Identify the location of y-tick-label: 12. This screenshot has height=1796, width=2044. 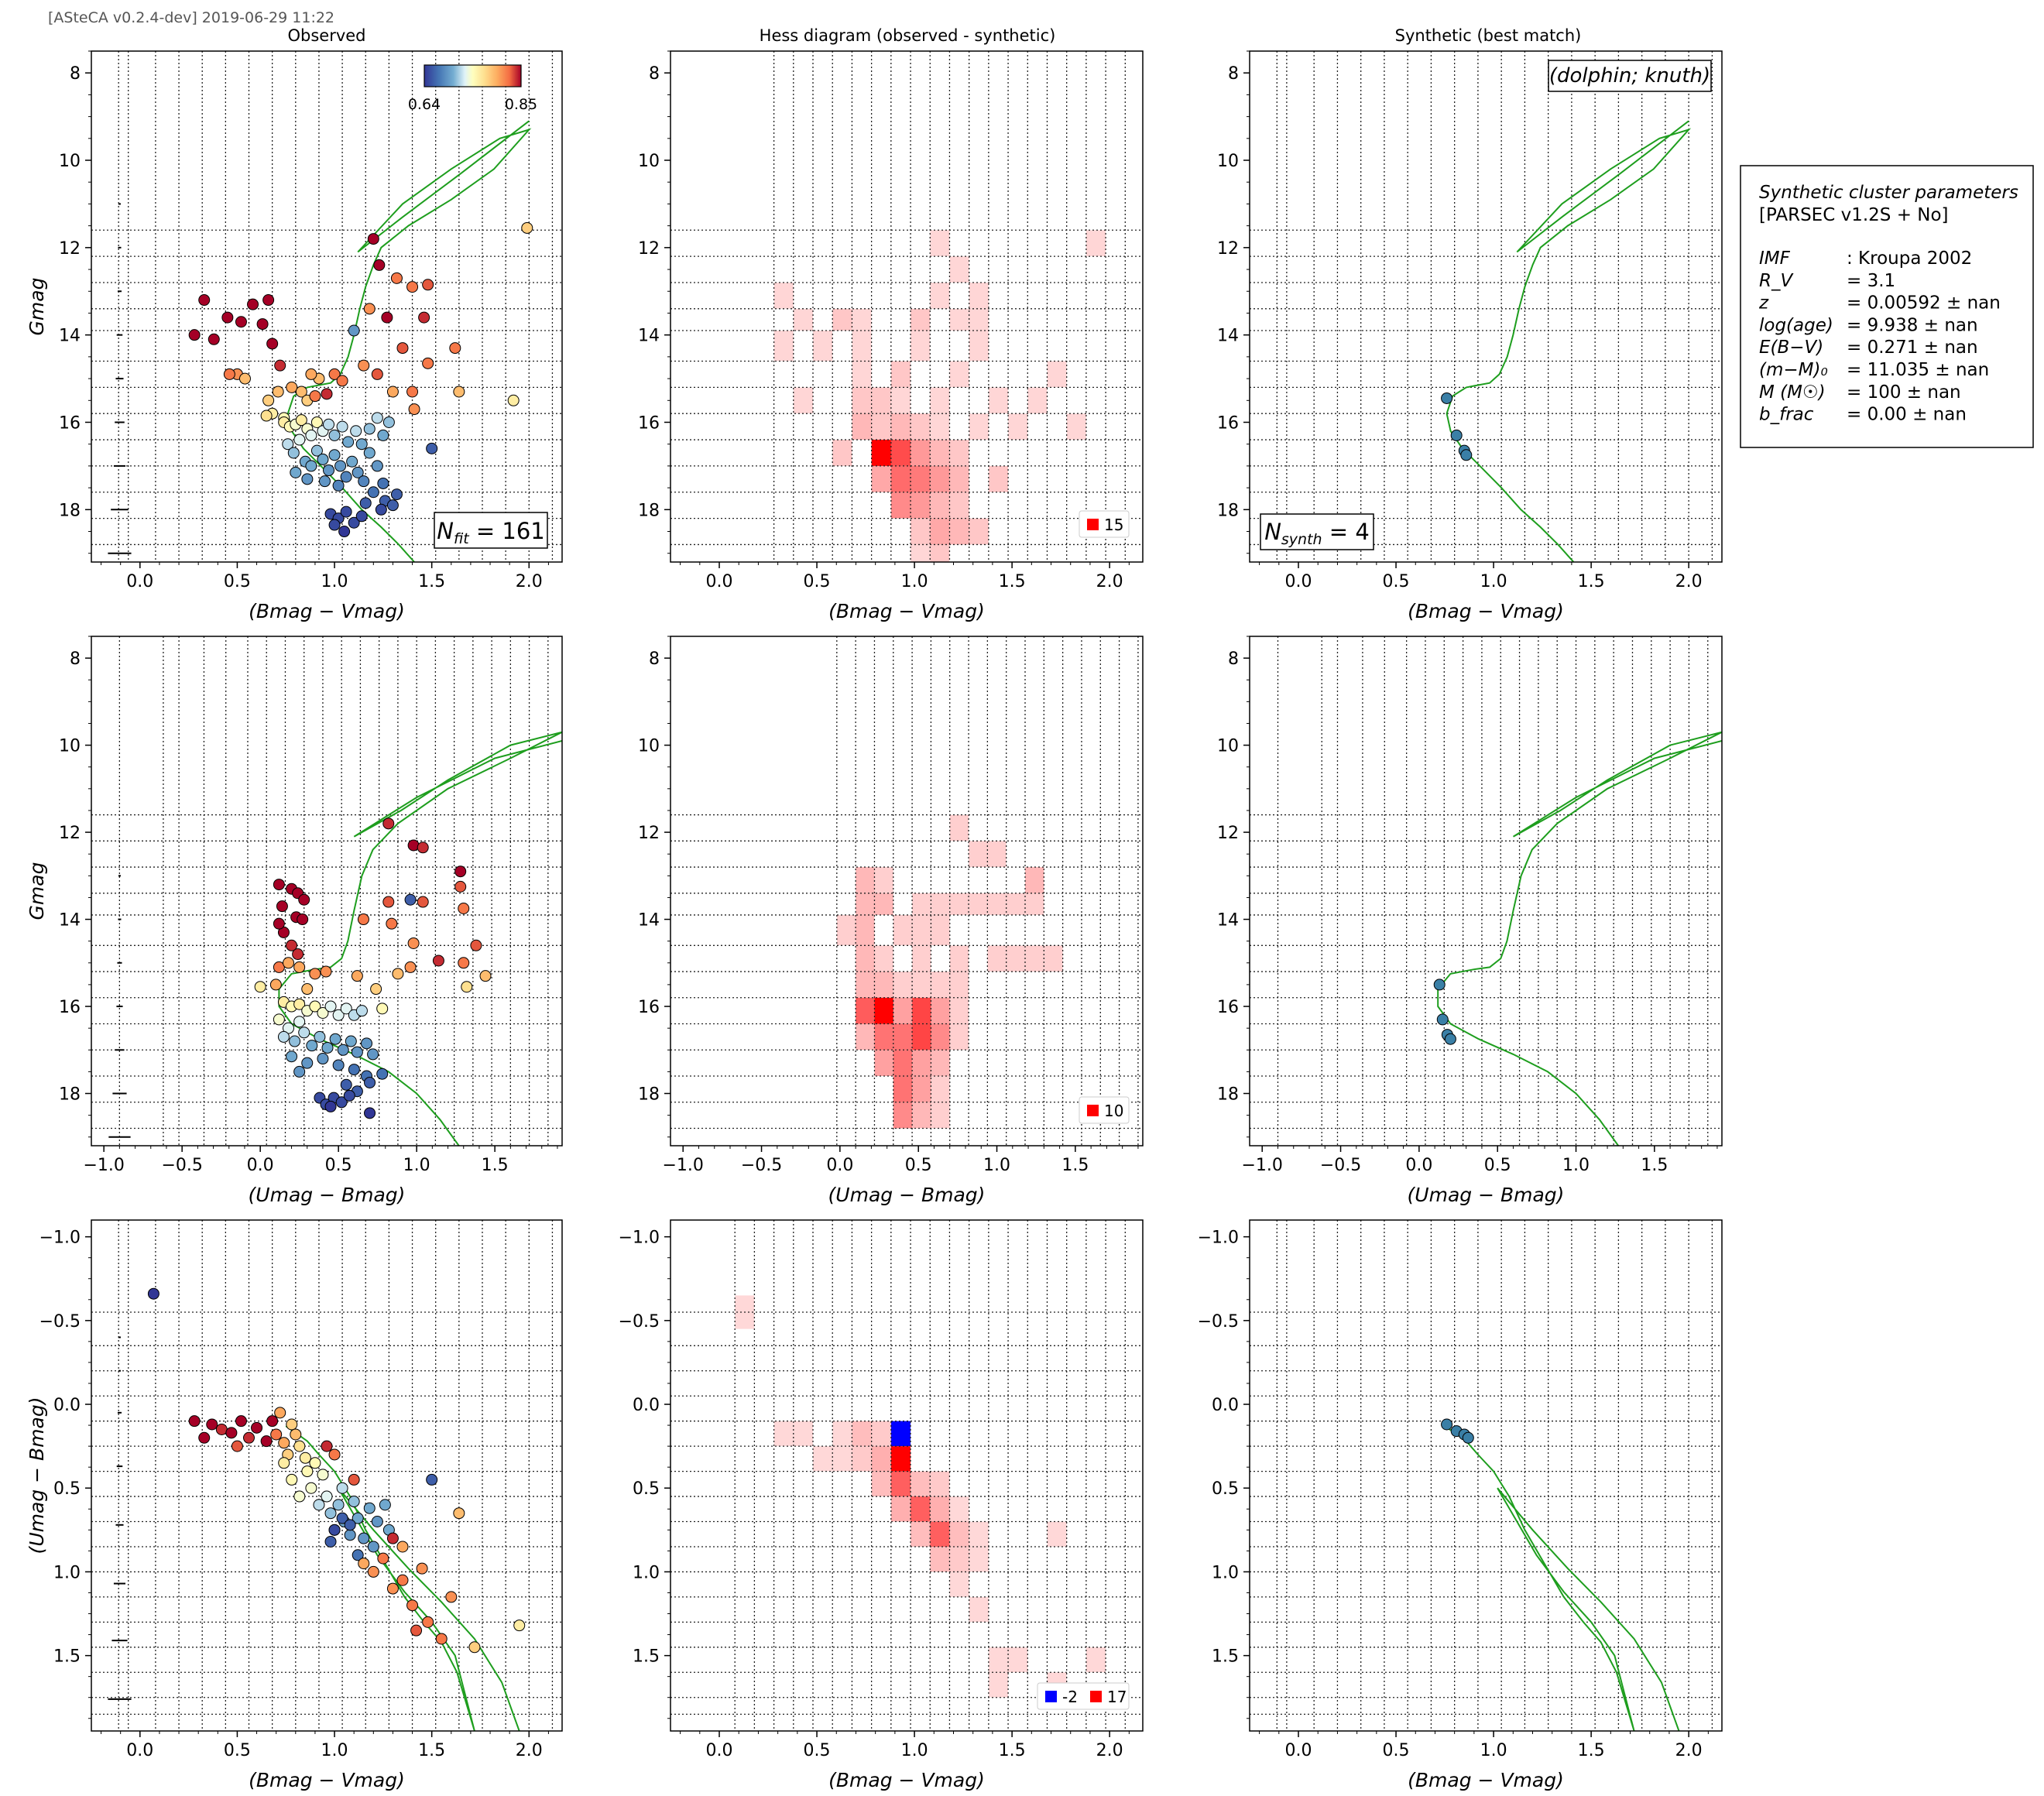
(70, 833).